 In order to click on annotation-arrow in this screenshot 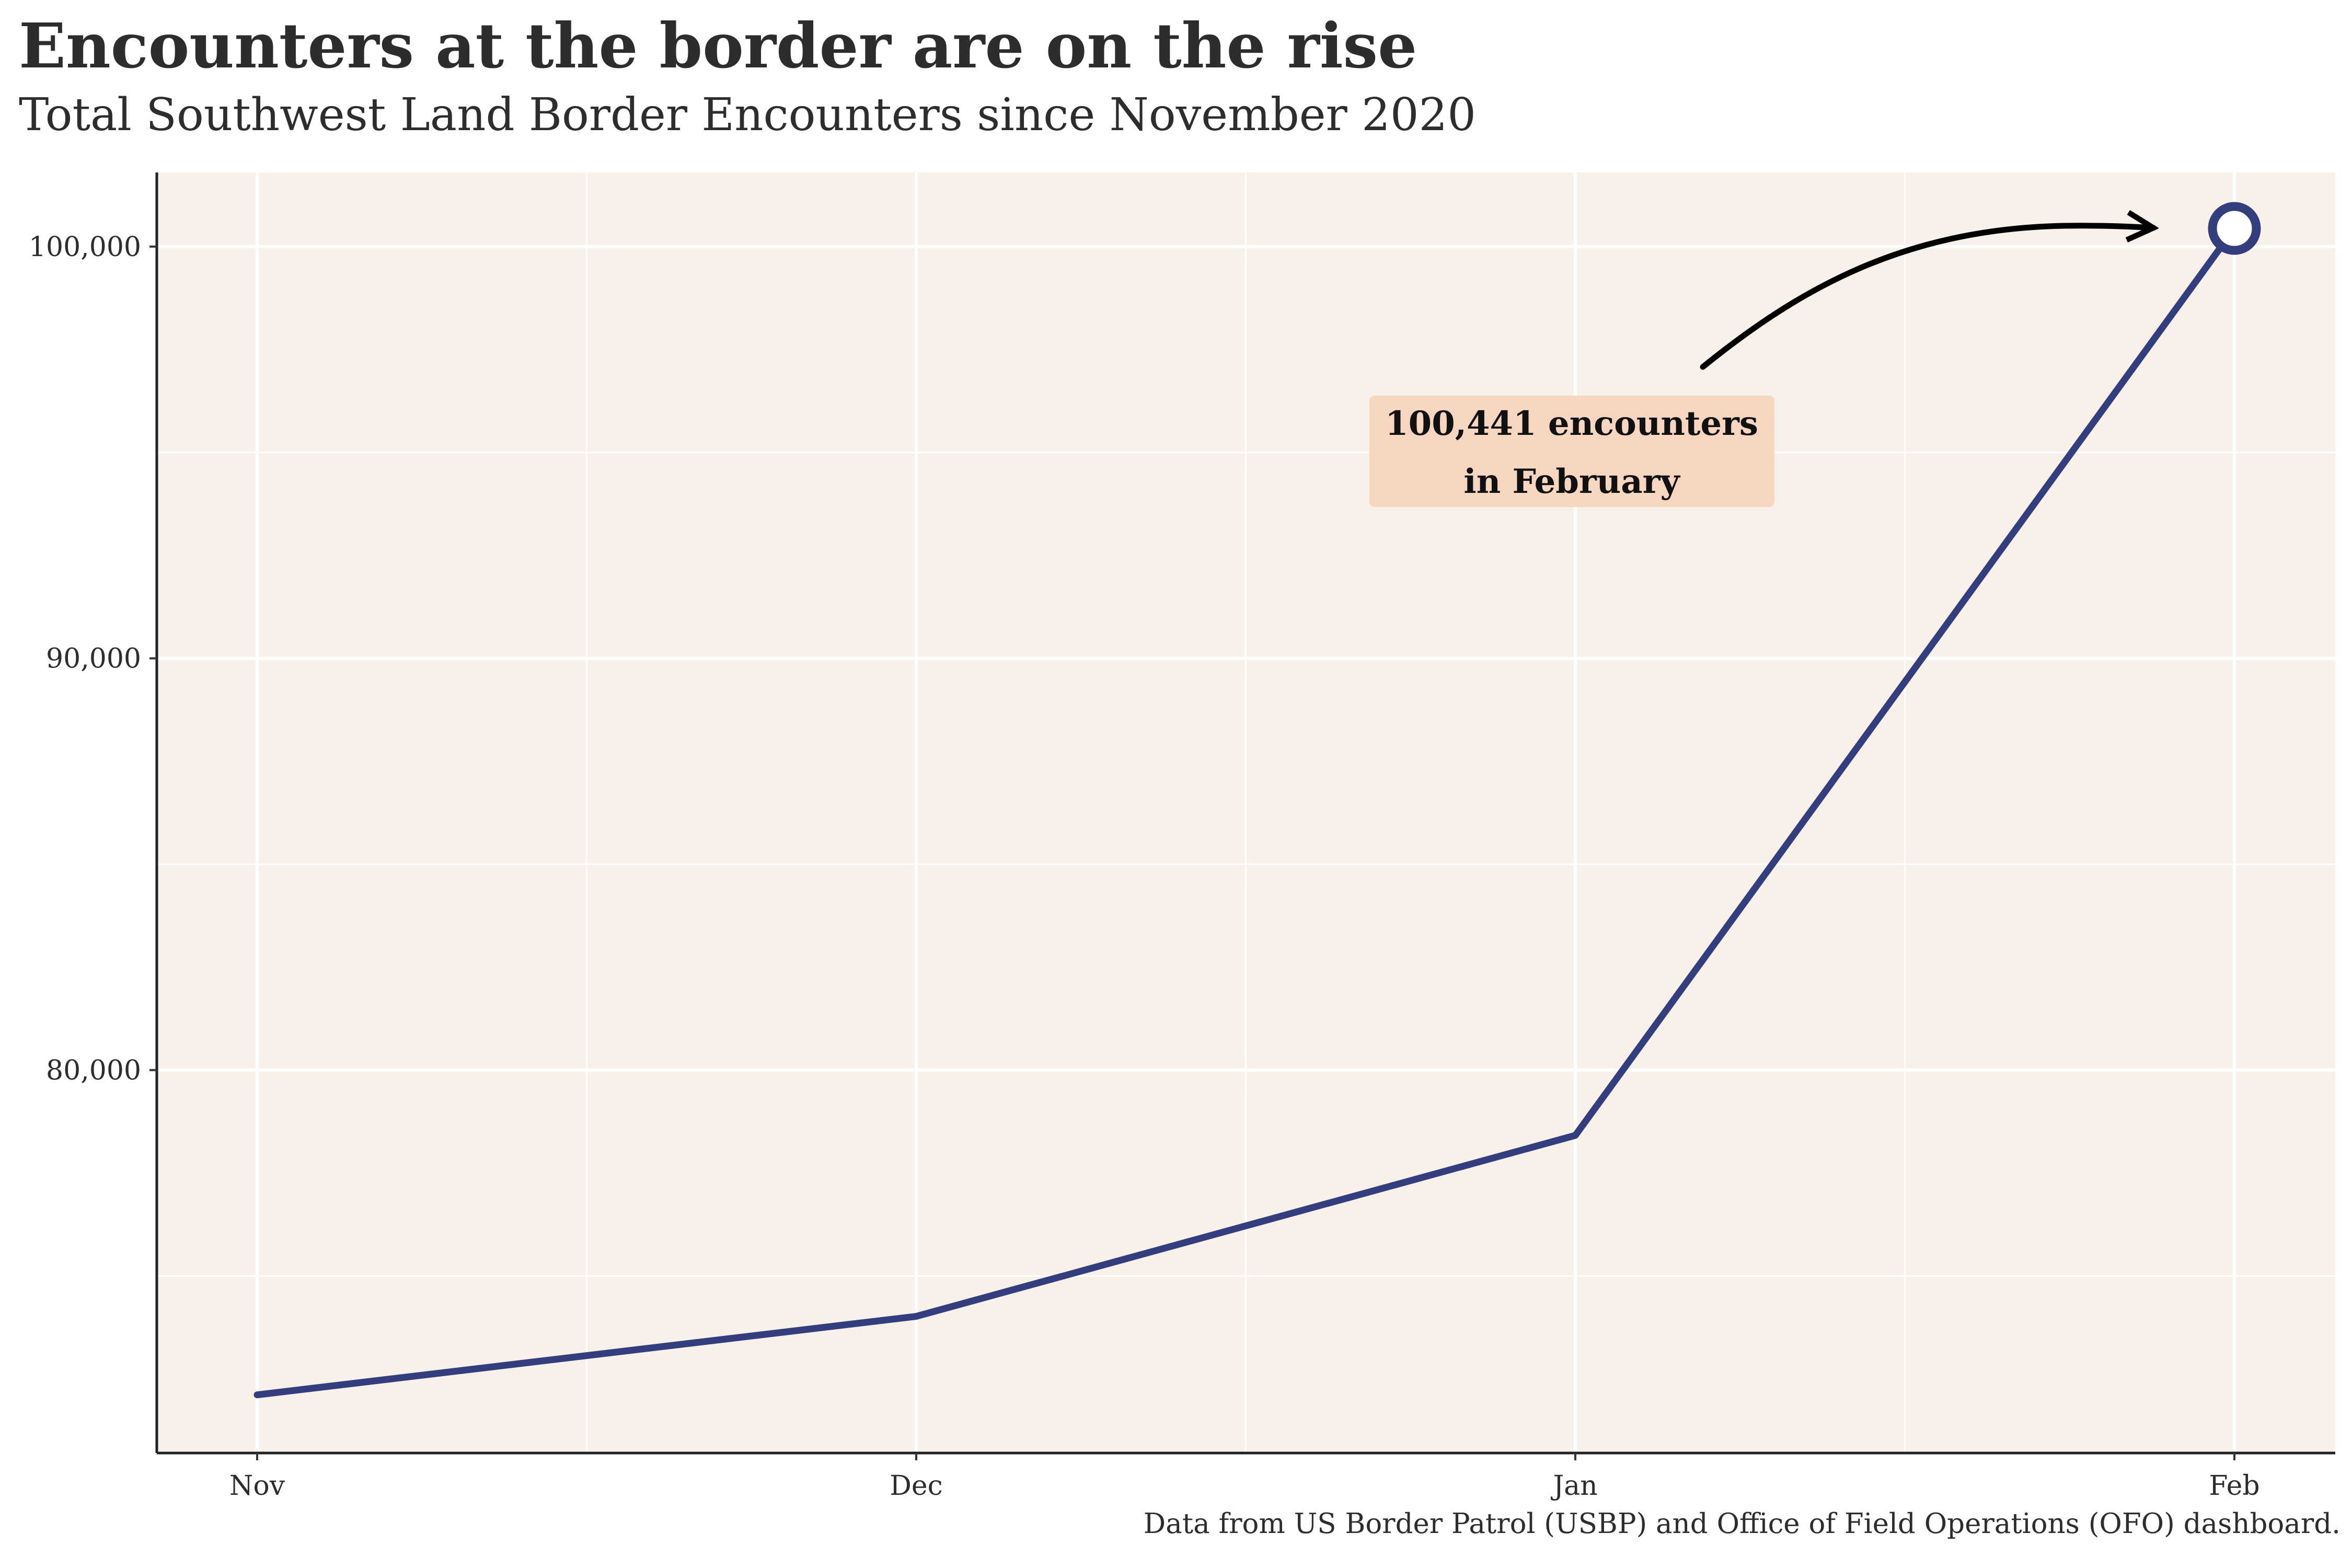, I will do `click(1926, 298)`.